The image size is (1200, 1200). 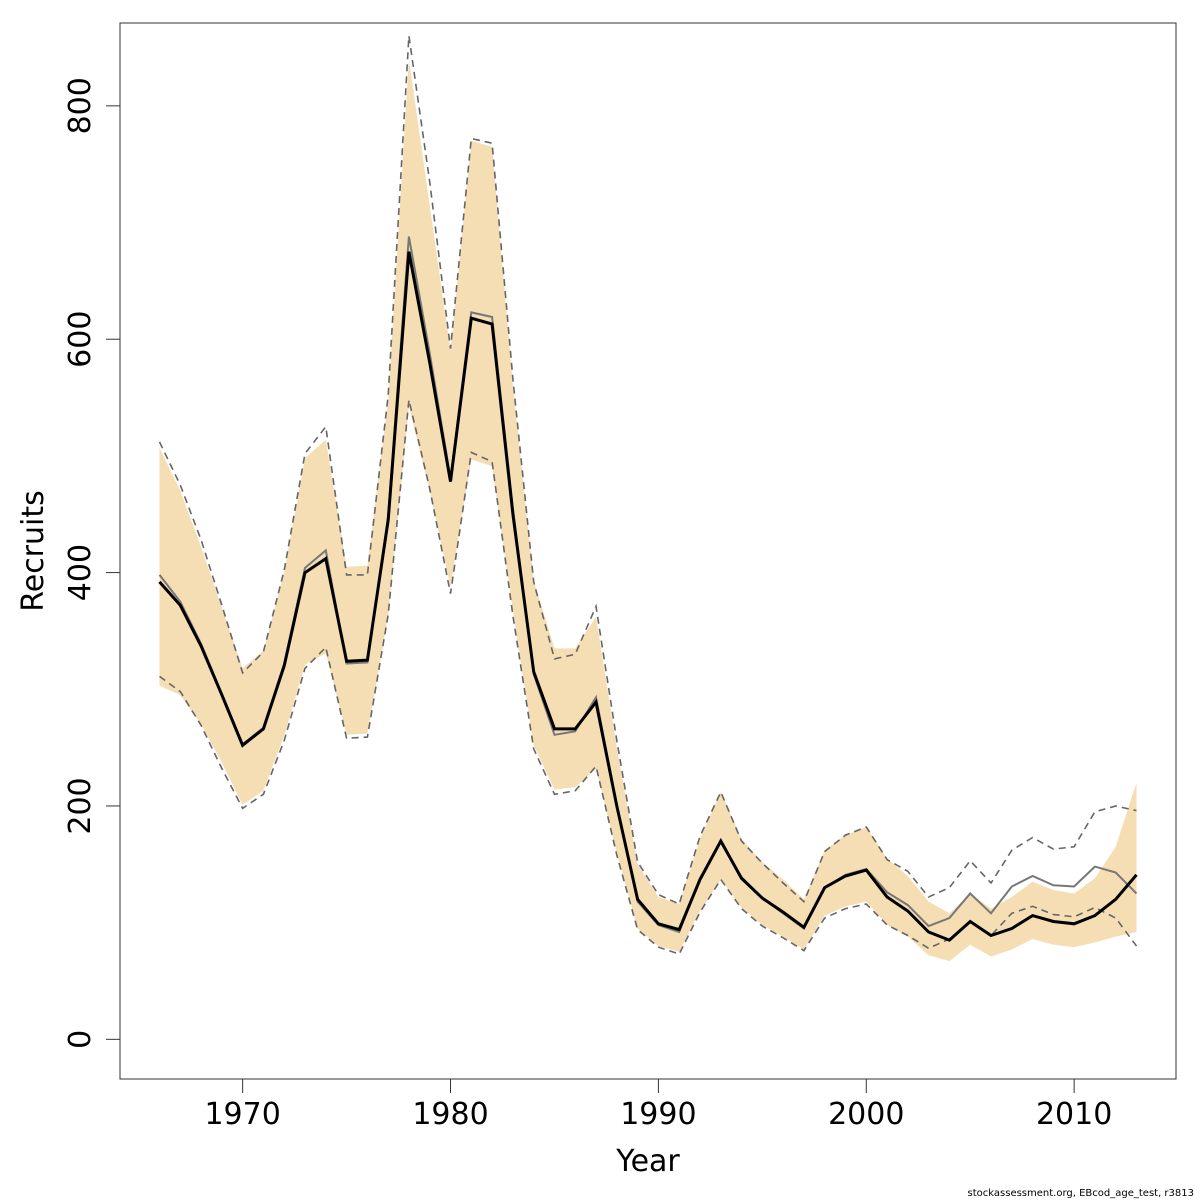 What do you see at coordinates (80, 339) in the screenshot?
I see `y-tick-label: 600` at bounding box center [80, 339].